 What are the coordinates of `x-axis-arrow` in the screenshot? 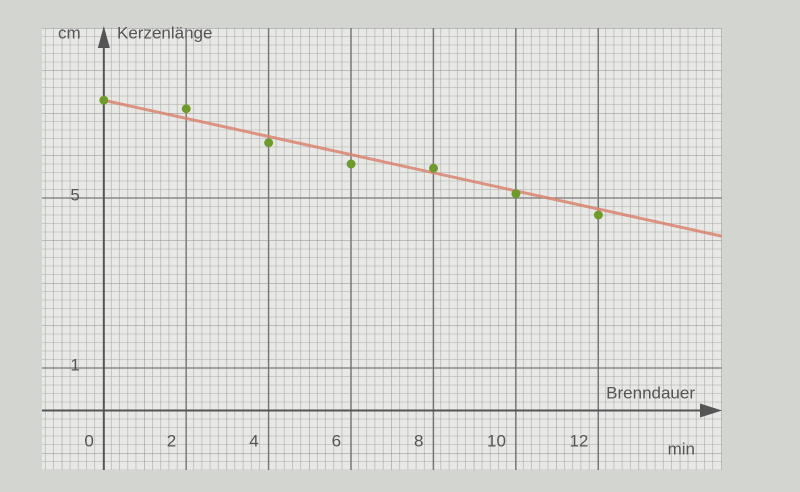 It's located at (711, 410).